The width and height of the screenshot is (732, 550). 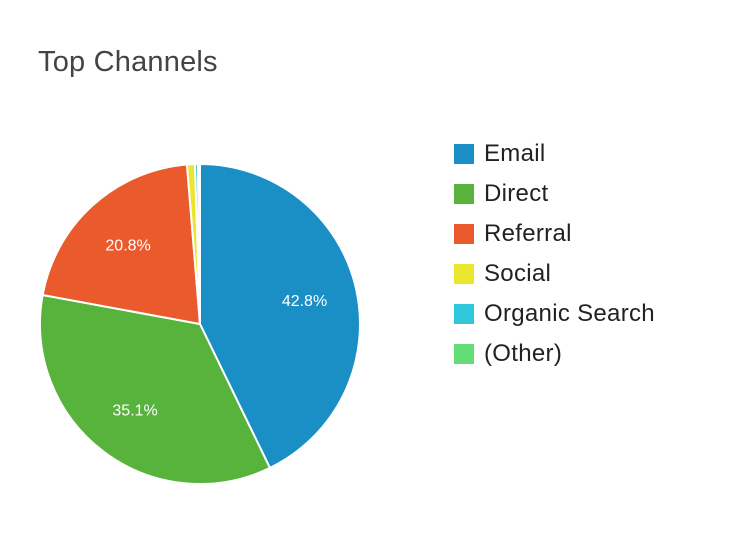 What do you see at coordinates (569, 313) in the screenshot?
I see `legend-label: Organic Search` at bounding box center [569, 313].